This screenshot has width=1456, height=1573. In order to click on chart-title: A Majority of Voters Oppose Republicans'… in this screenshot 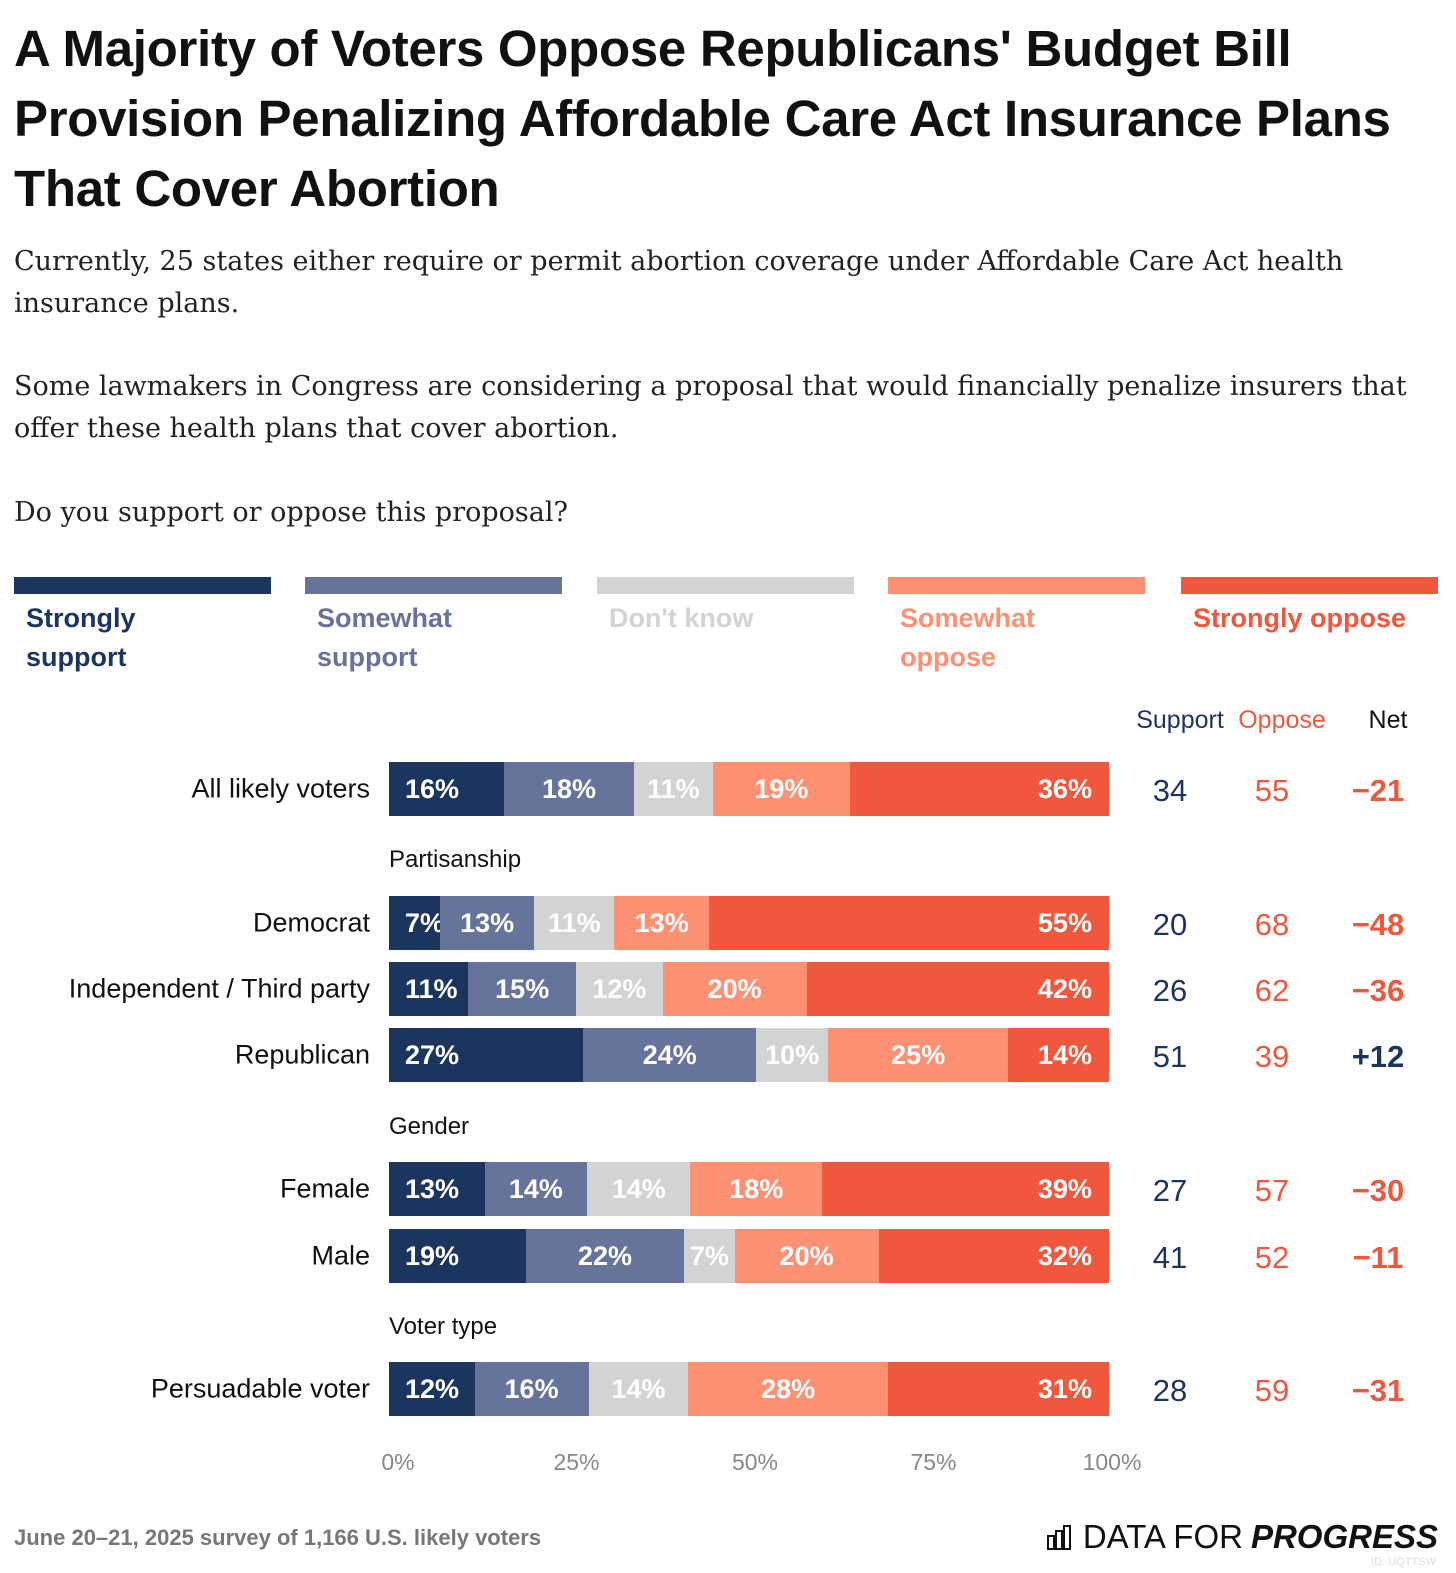, I will do `click(702, 118)`.